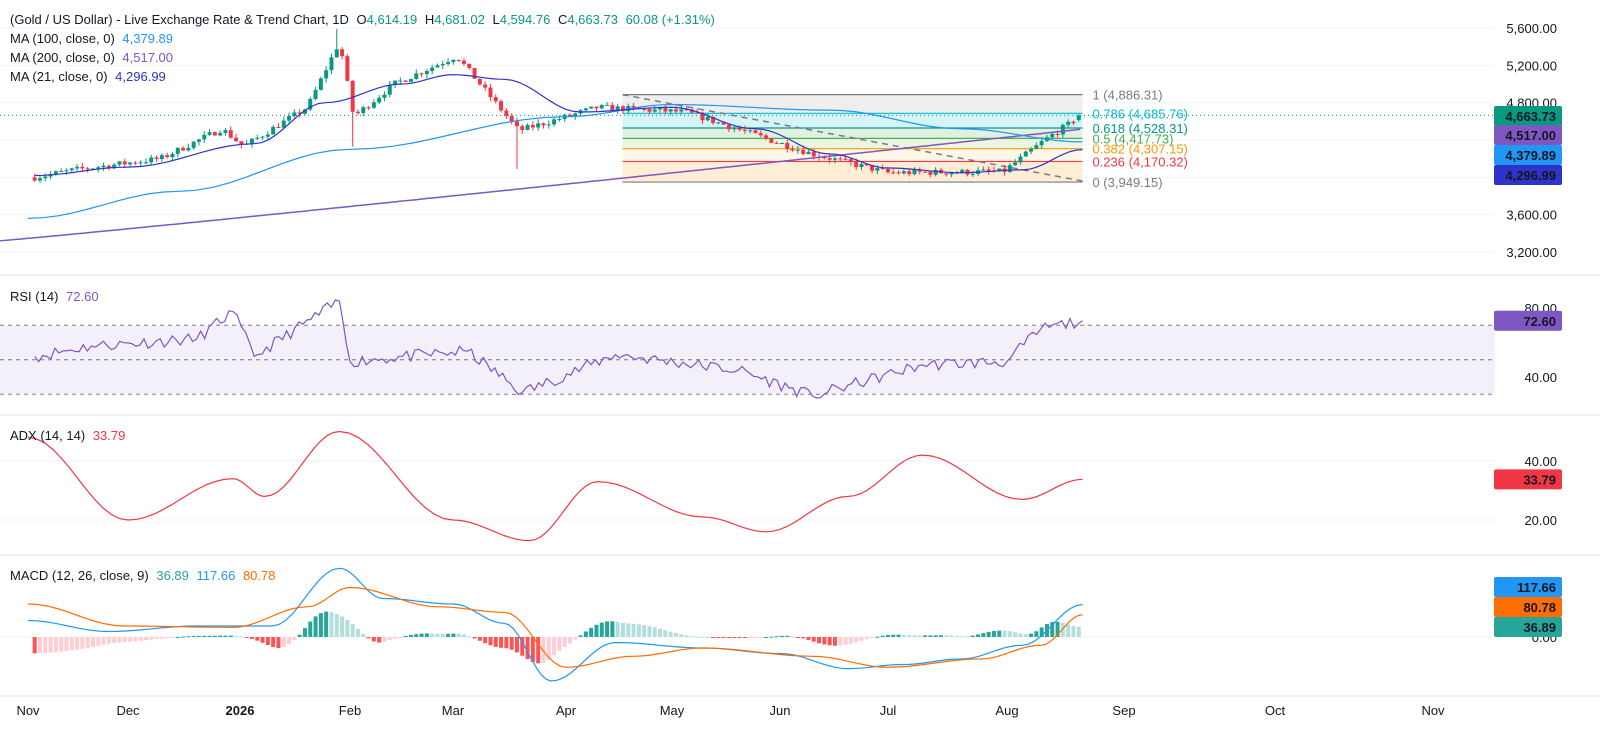  What do you see at coordinates (1123, 710) in the screenshot?
I see `time-axis-label: Sep` at bounding box center [1123, 710].